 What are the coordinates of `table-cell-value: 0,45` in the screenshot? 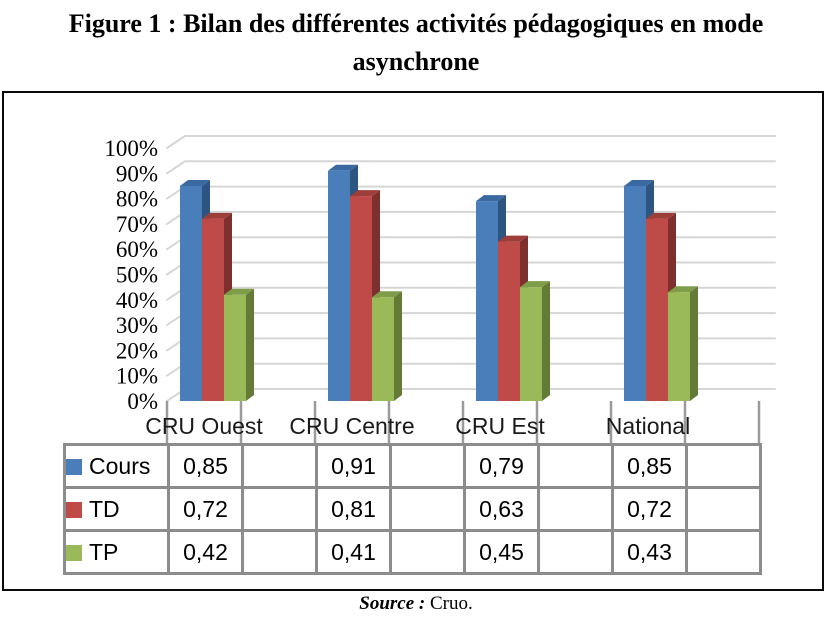 It's located at (501, 552).